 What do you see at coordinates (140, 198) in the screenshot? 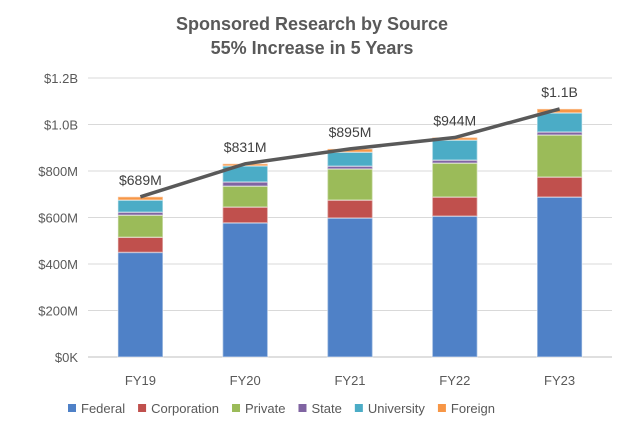
I see `bar-segment-foreign` at bounding box center [140, 198].